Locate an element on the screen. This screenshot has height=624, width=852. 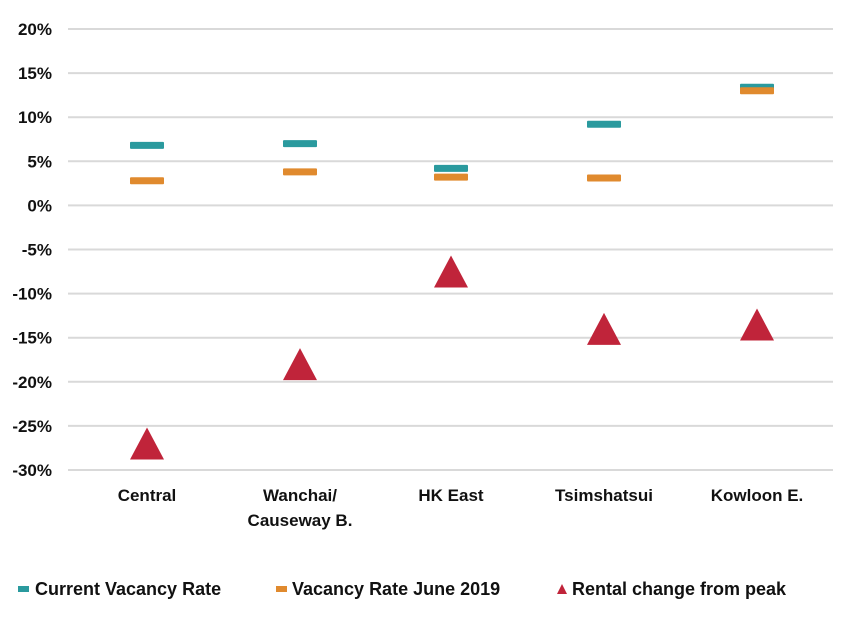
legend-triangle-icon is located at coordinates (562, 589).